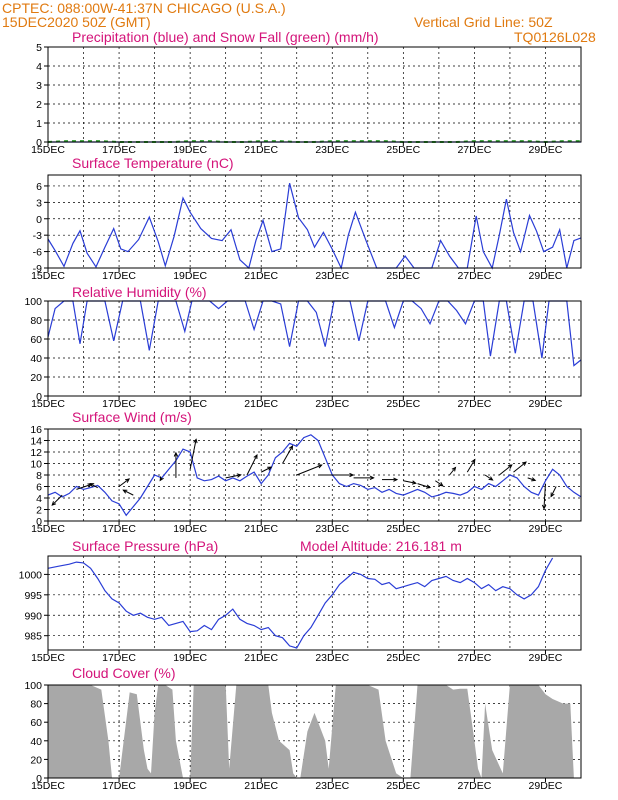 The image size is (618, 800). I want to click on humidity-ytick-label: 40, so click(36, 359).